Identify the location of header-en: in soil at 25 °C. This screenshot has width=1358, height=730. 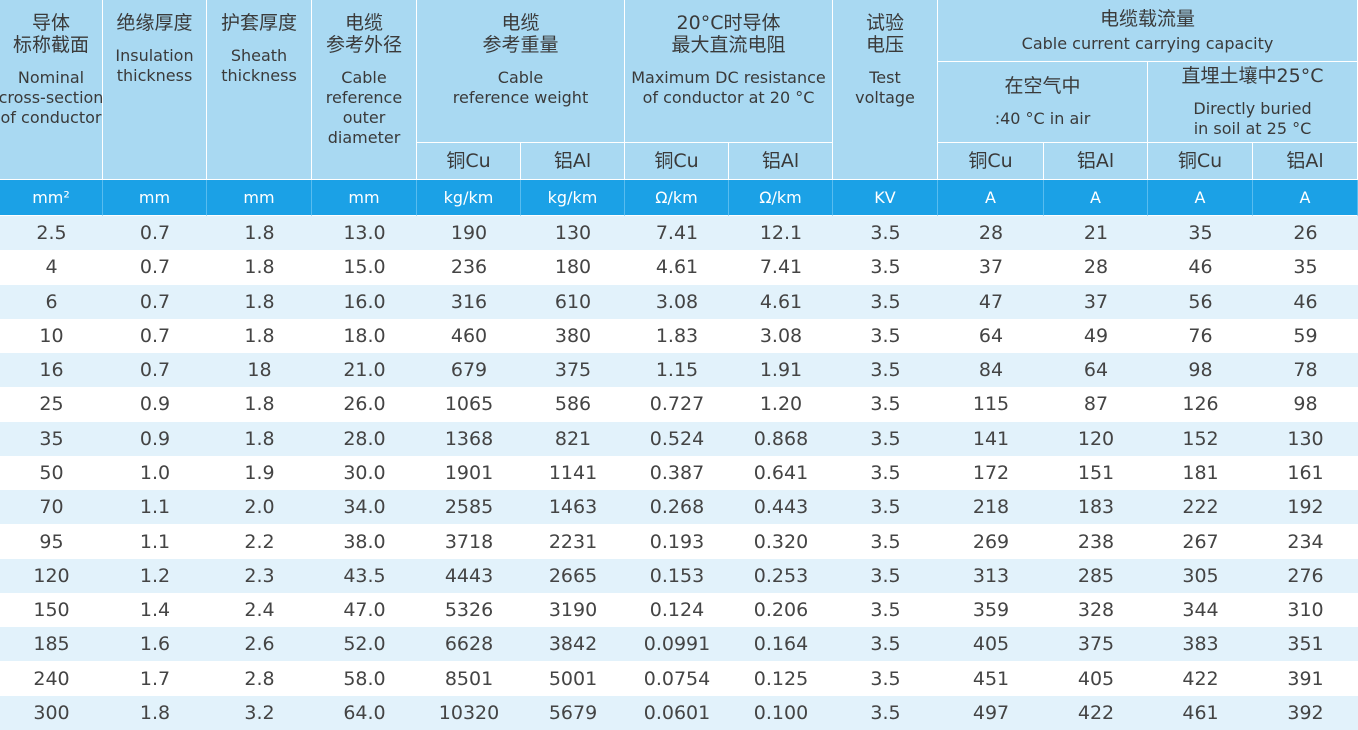
(1252, 128).